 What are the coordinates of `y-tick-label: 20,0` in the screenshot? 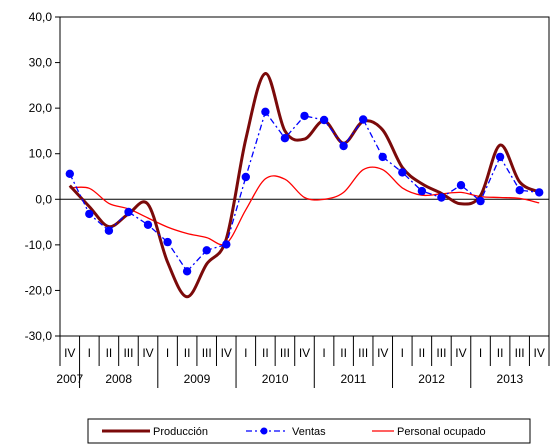 It's located at (41, 108).